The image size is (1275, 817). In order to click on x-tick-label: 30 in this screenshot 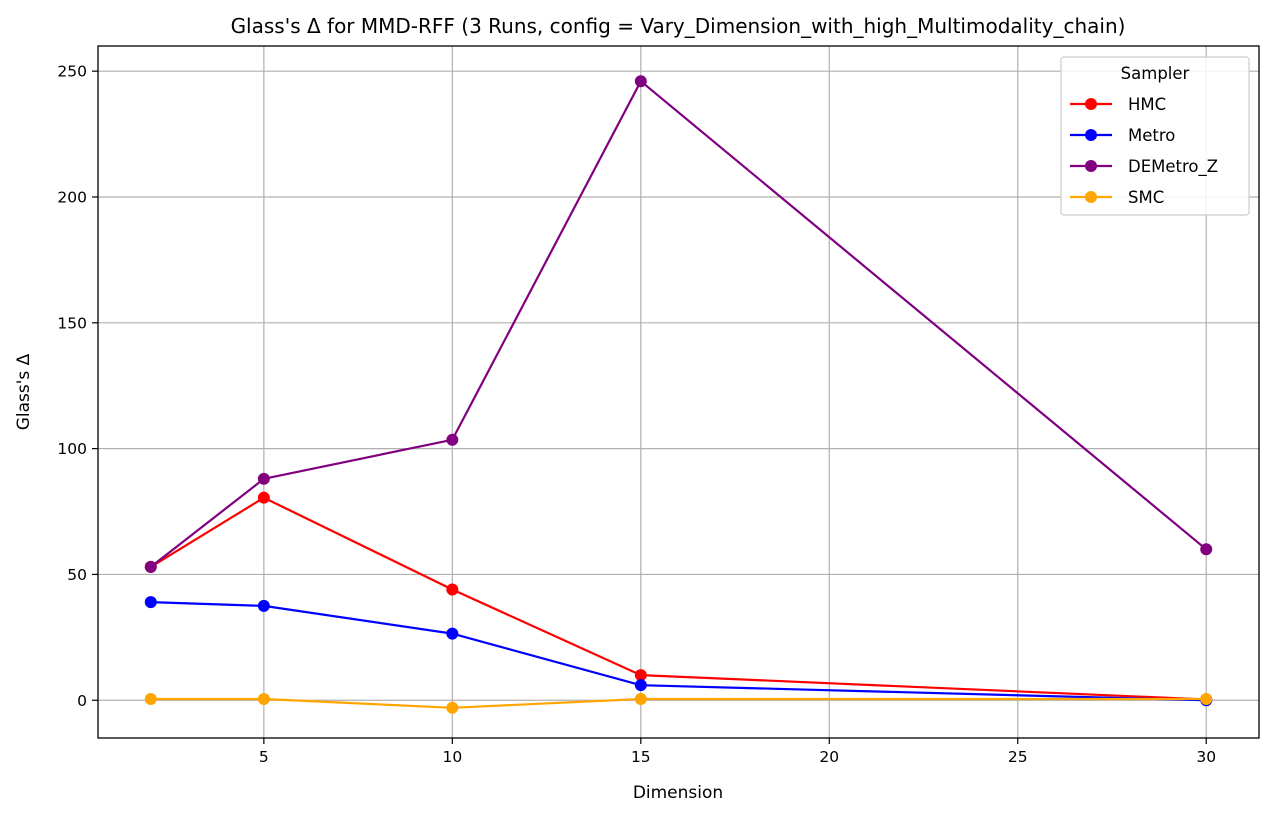, I will do `click(1206, 757)`.